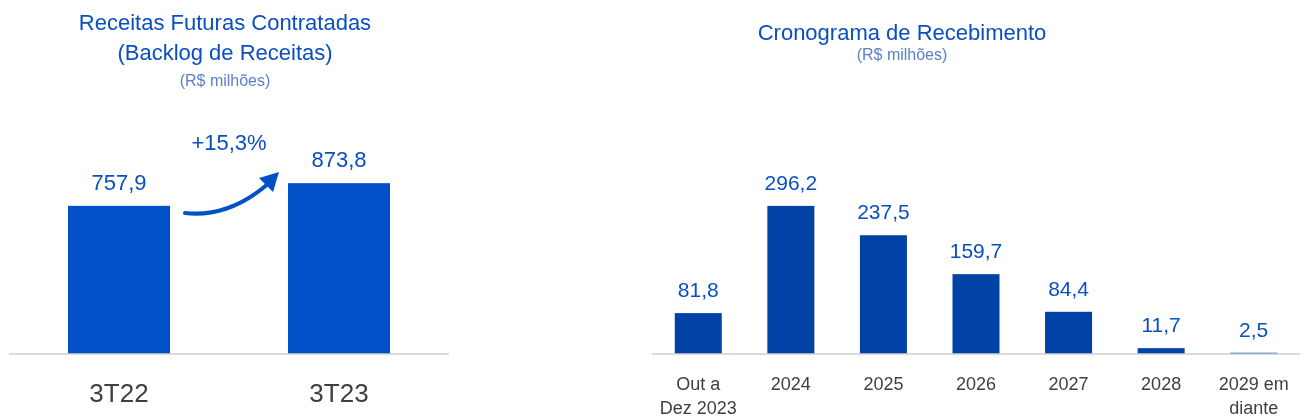 The height and width of the screenshot is (417, 1307). I want to click on data-label: 2,5, so click(1254, 329).